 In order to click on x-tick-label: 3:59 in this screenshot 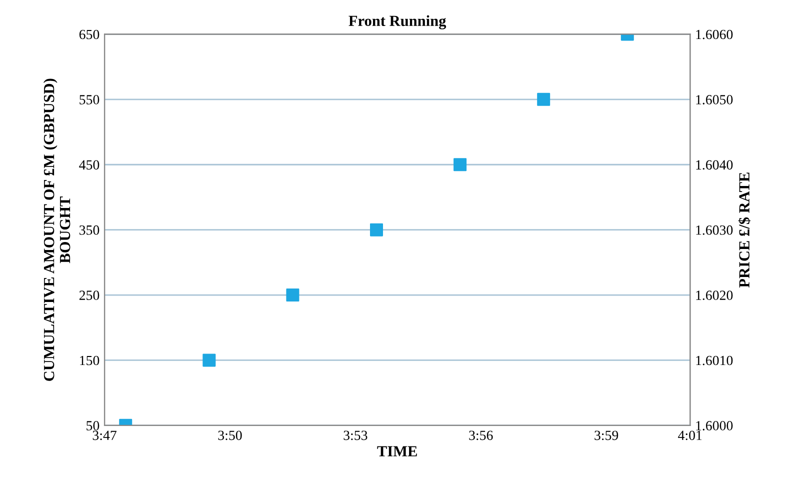, I will do `click(606, 435)`.